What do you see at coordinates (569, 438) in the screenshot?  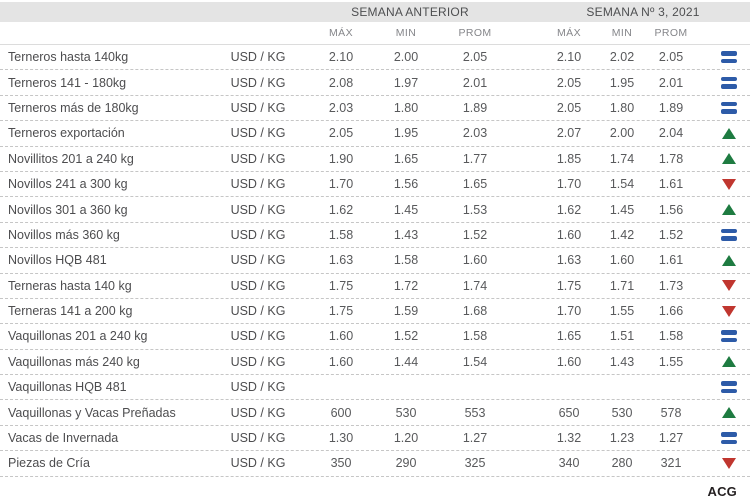 I see `curr-max-value: 1.32` at bounding box center [569, 438].